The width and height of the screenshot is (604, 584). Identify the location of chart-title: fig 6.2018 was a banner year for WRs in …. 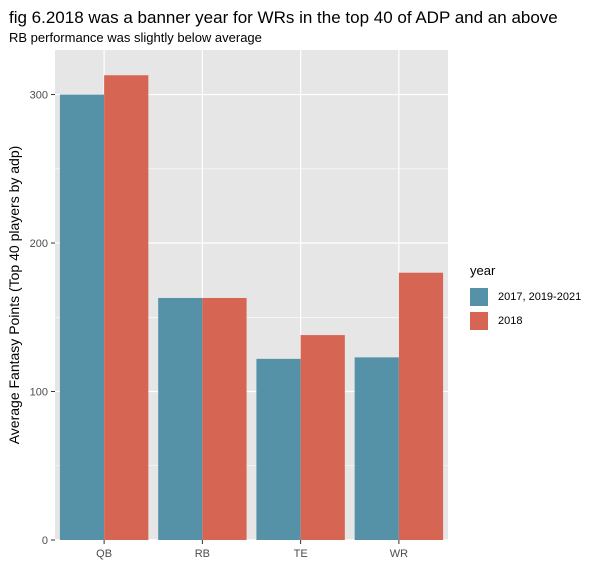
(283, 17).